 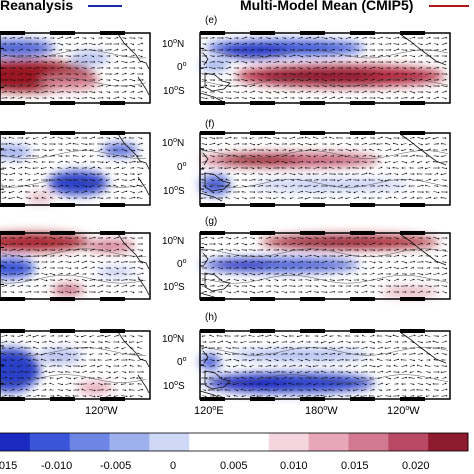 What do you see at coordinates (133, 251) in the screenshot?
I see `coastline-americas` at bounding box center [133, 251].